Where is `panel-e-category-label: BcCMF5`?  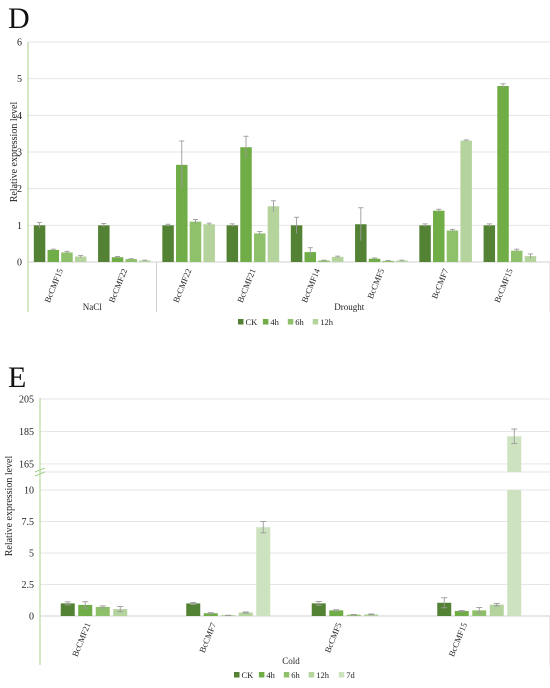
panel-e-category-label: BcCMF5 is located at coordinates (332, 637).